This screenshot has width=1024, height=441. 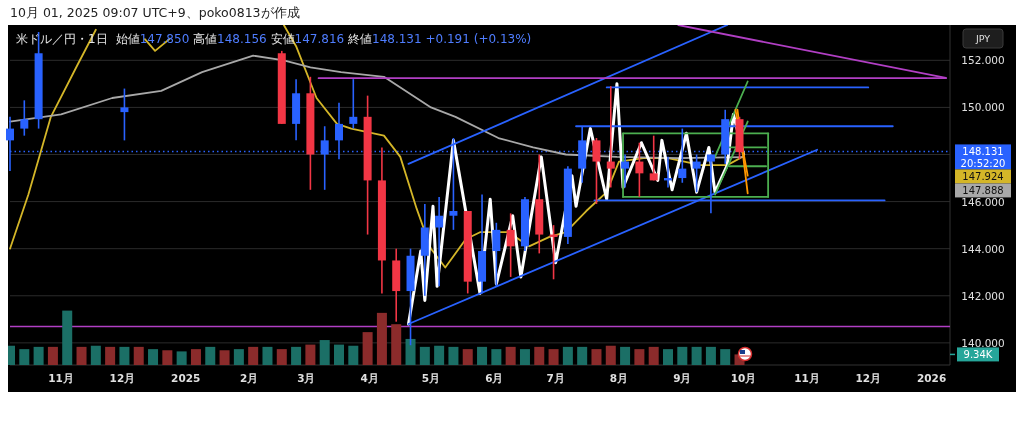 What do you see at coordinates (983, 60) in the screenshot?
I see `y-tick-label: 152.000` at bounding box center [983, 60].